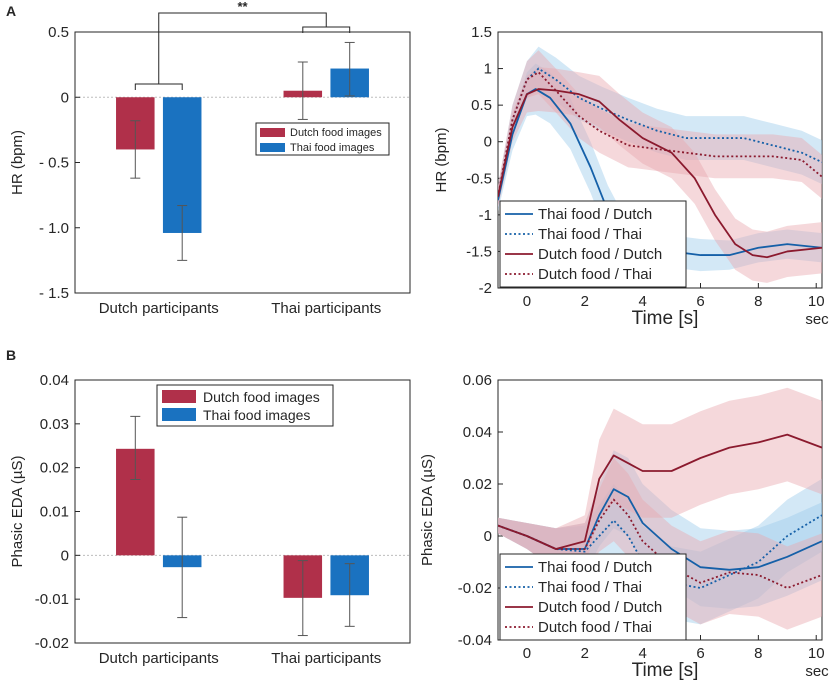 This screenshot has width=829, height=696. What do you see at coordinates (54, 228) in the screenshot?
I see `y-tick-label: - 1.0` at bounding box center [54, 228].